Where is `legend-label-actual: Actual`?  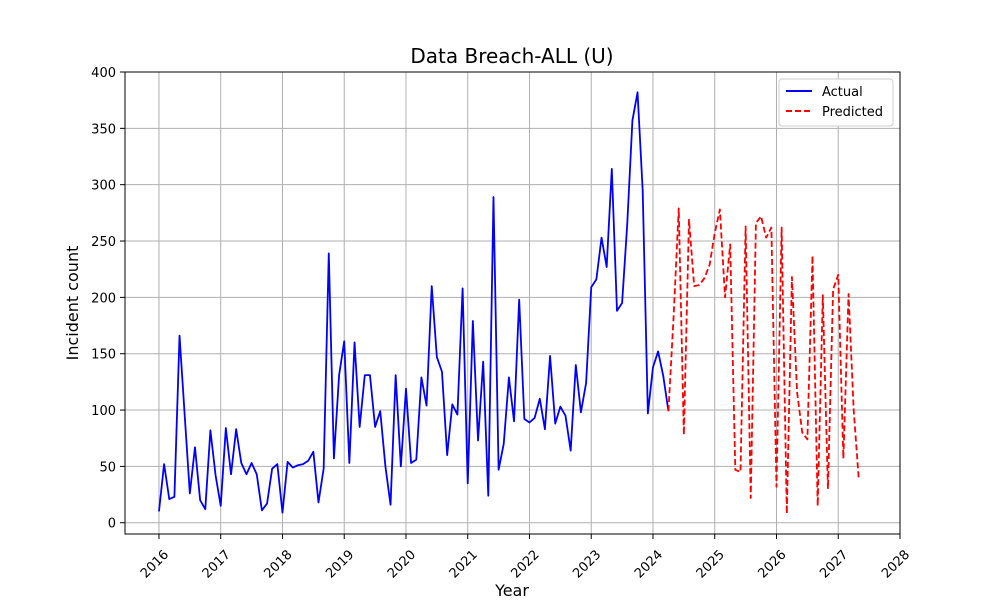 legend-label-actual: Actual is located at coordinates (842, 92).